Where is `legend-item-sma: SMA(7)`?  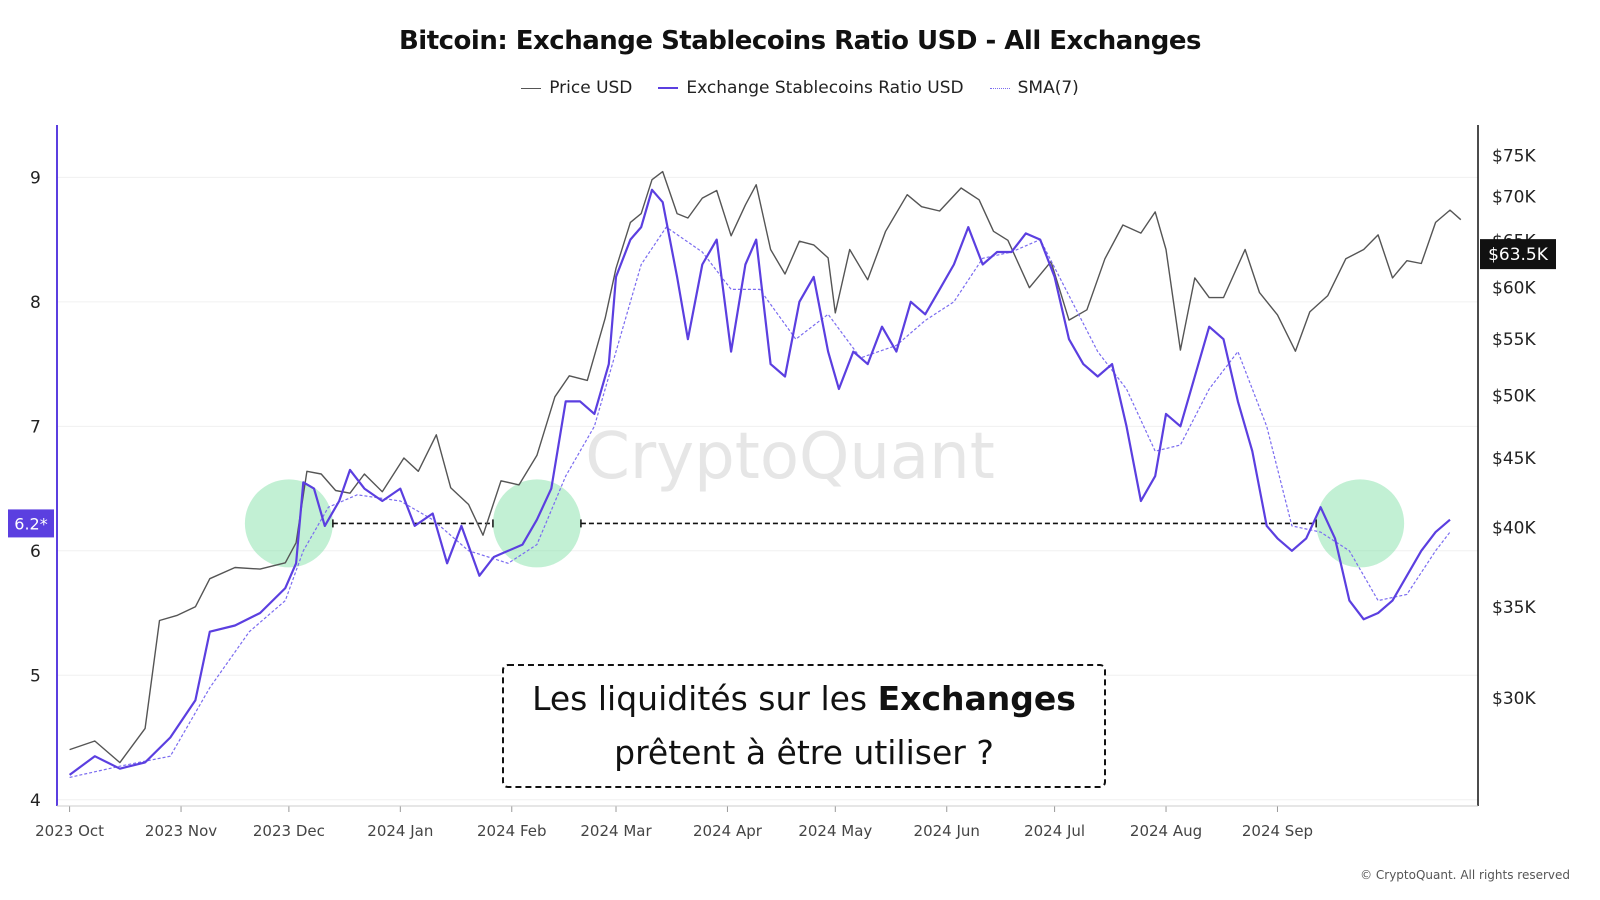 legend-item-sma: SMA(7) is located at coordinates (1034, 88).